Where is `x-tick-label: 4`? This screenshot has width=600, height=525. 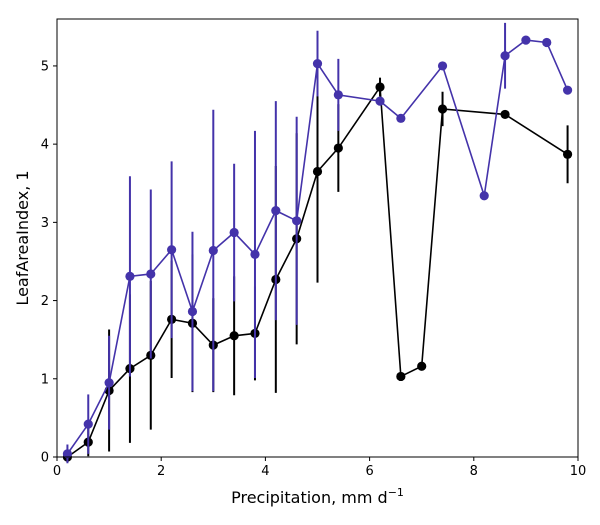 x-tick-label: 4 is located at coordinates (265, 471).